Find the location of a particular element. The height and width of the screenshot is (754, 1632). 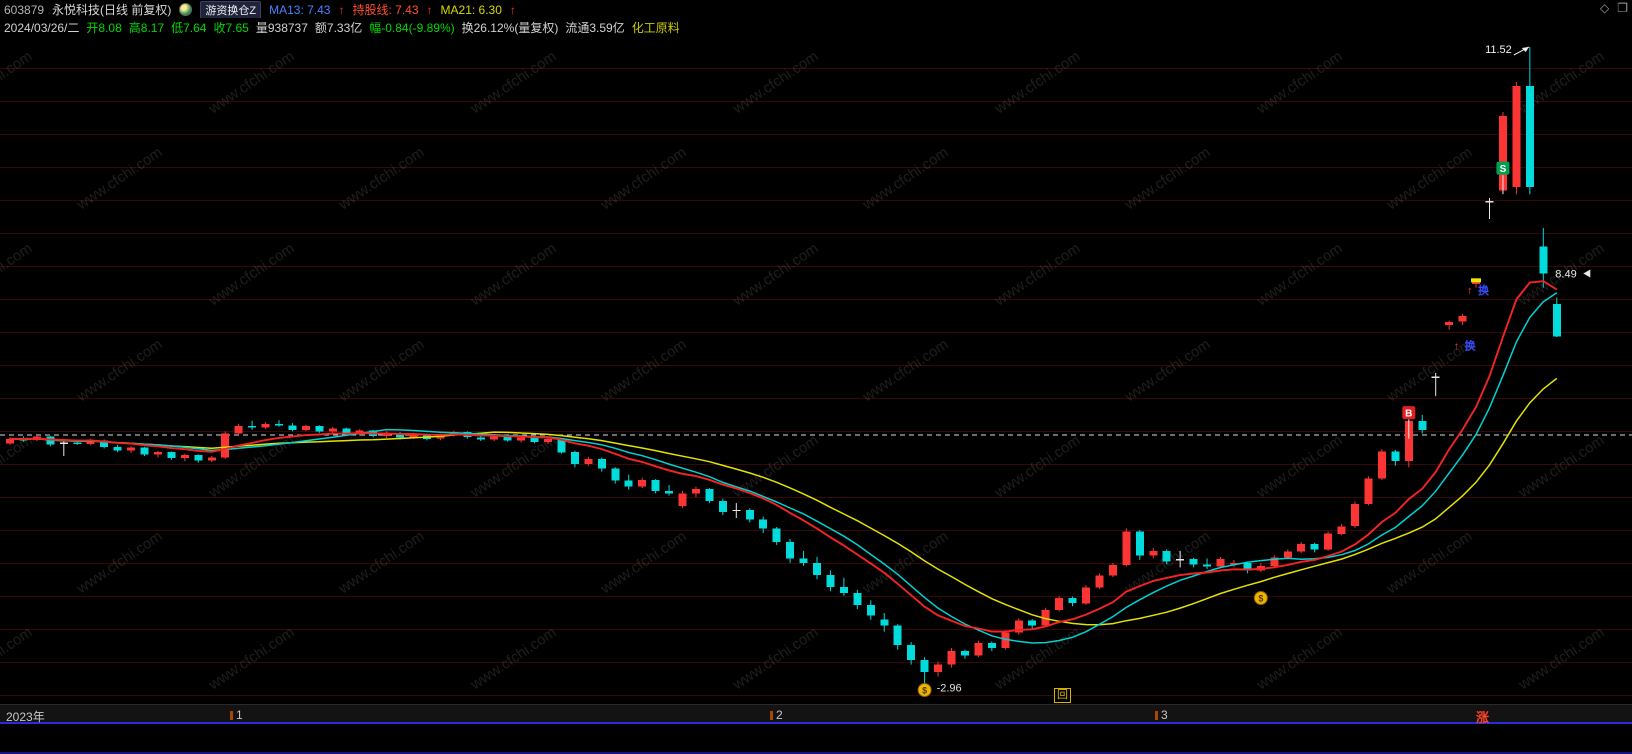

diamond-icon: ◇ is located at coordinates (1605, 8).